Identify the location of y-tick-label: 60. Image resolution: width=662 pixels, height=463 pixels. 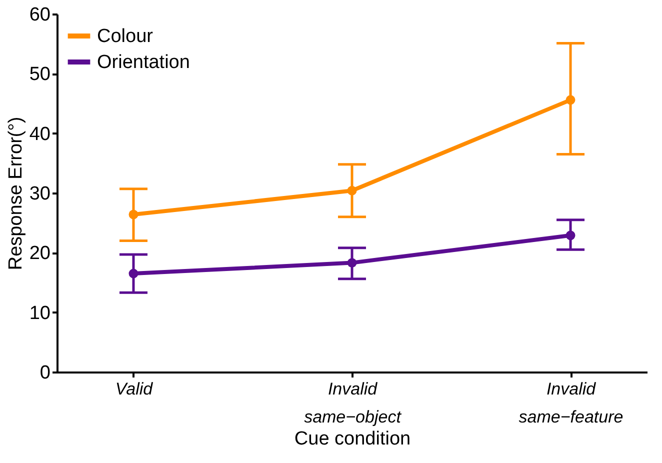
(39, 15).